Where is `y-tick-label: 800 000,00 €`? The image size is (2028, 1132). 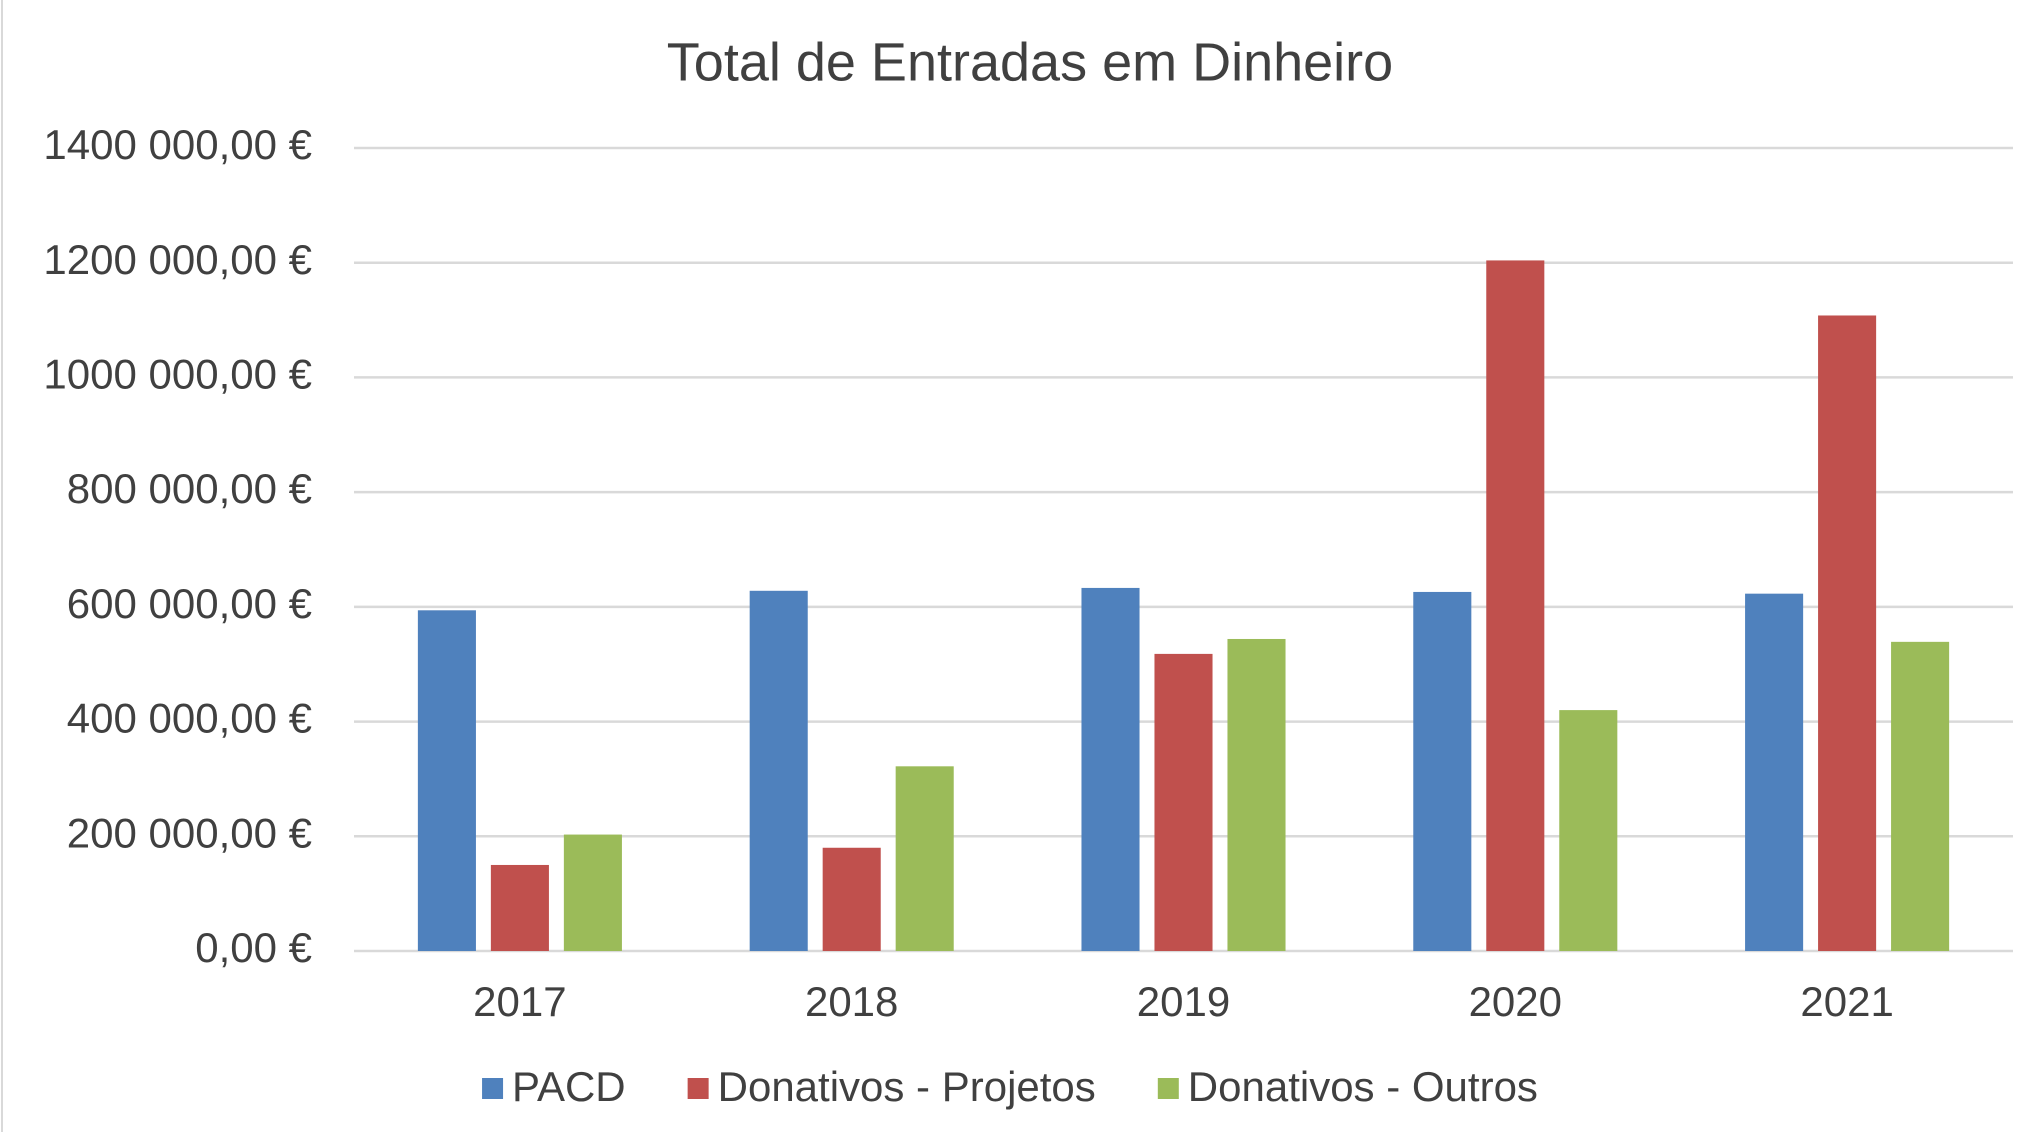 y-tick-label: 800 000,00 € is located at coordinates (189, 488).